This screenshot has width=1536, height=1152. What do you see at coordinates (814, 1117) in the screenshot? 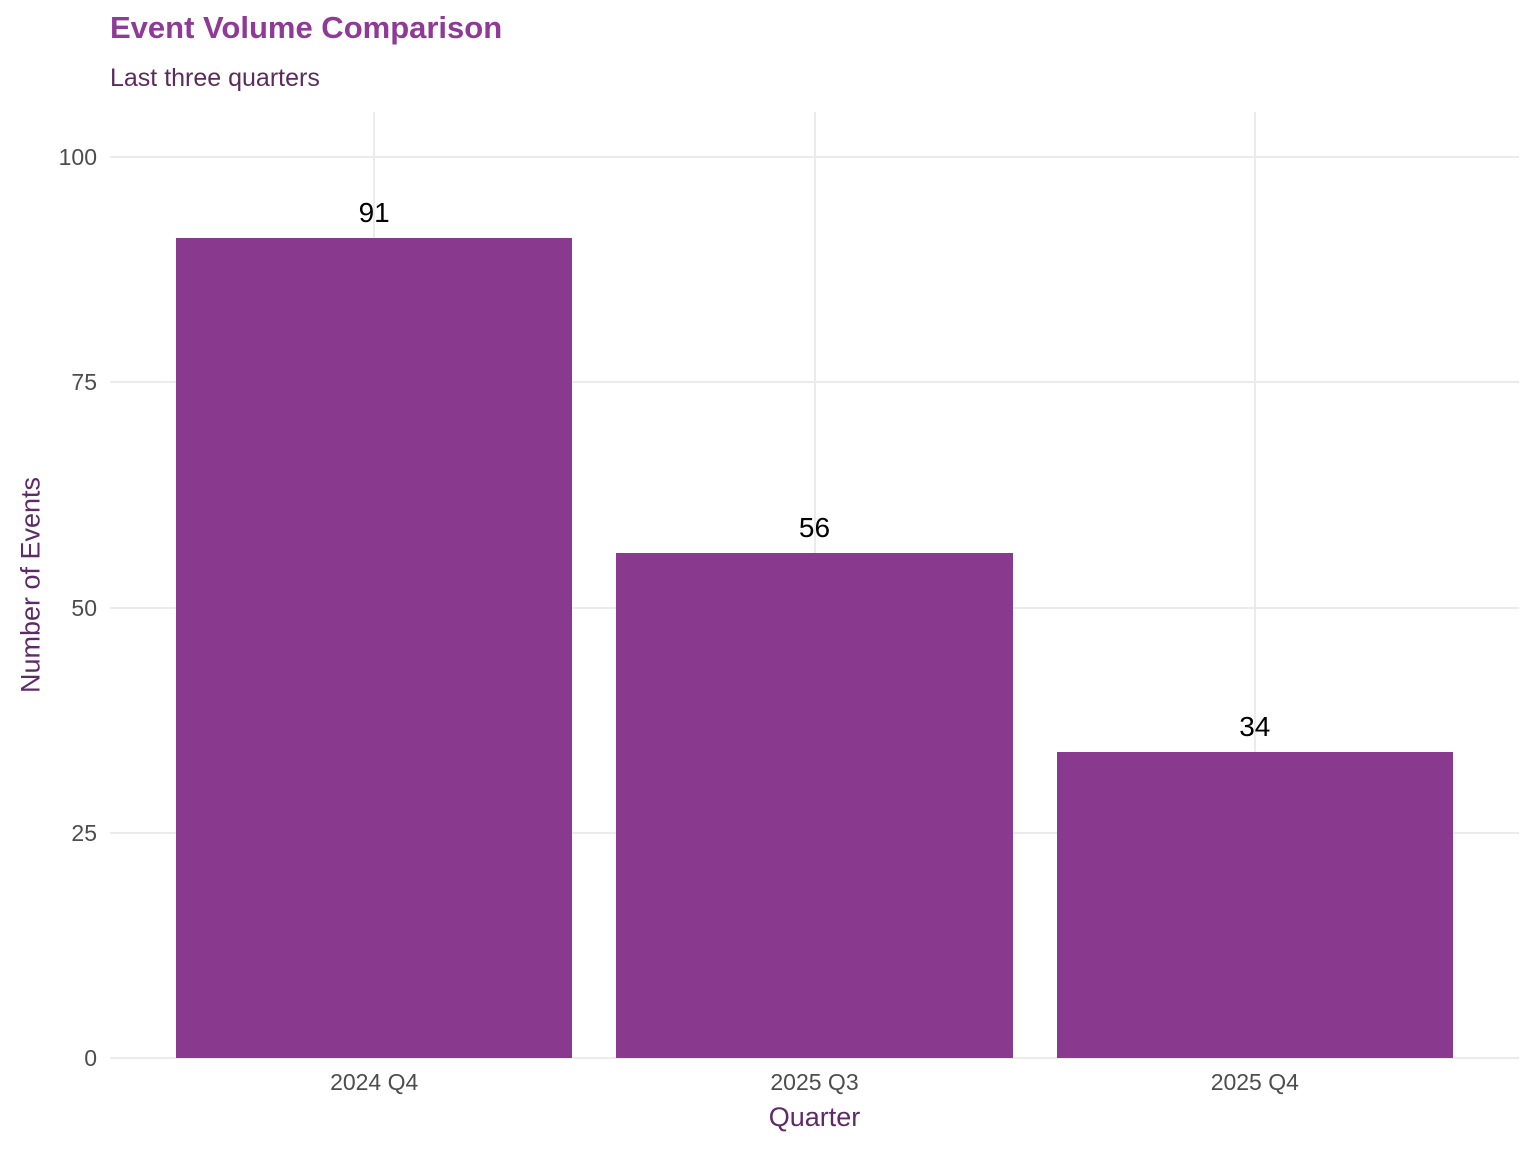
I see `x-axis-title: Quarter` at bounding box center [814, 1117].